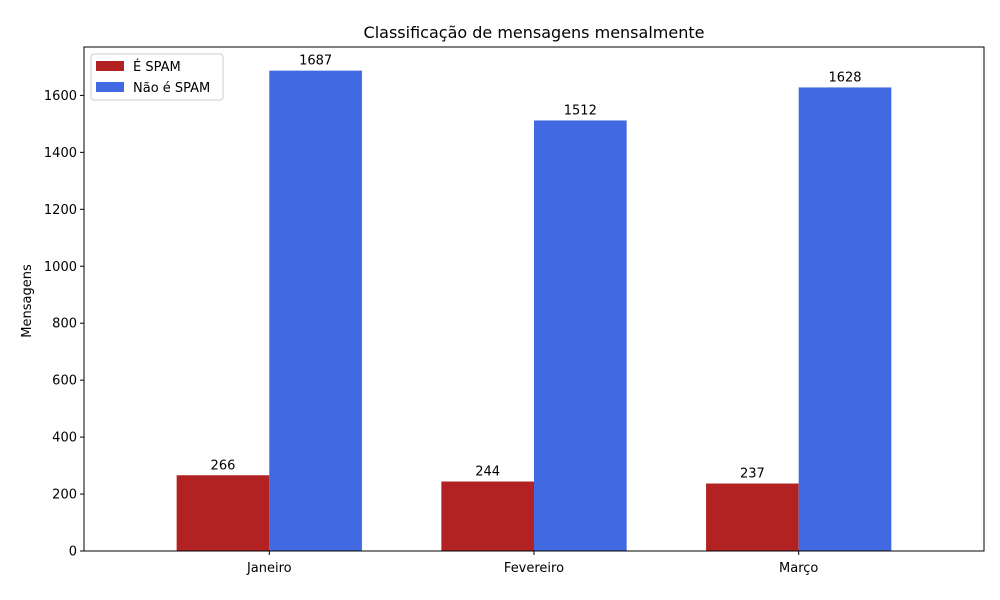 The image size is (1000, 600). I want to click on y-axis-label: Mensagens, so click(27, 301).